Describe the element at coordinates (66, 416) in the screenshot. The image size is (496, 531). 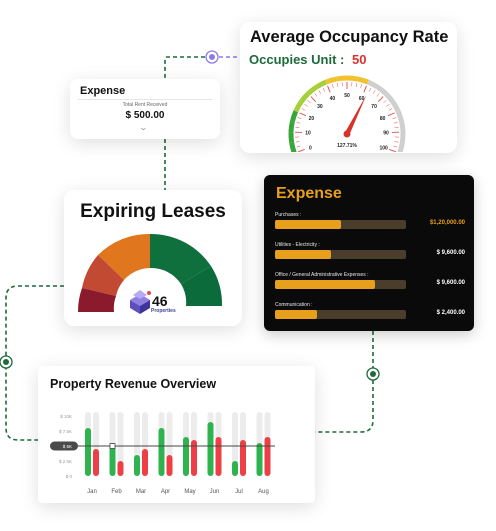
I see `y-axis-tick-label: $ 10K` at that location.